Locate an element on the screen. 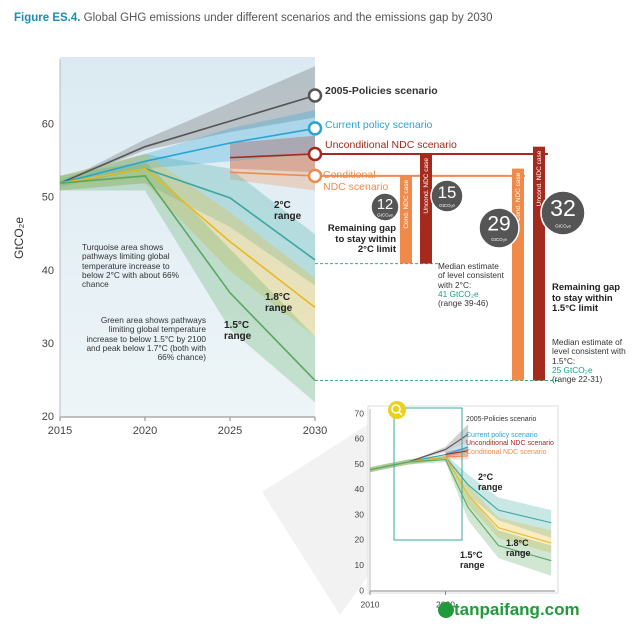 Image resolution: width=637 pixels, height=630 pixels. gap-value: 12 is located at coordinates (385, 205).